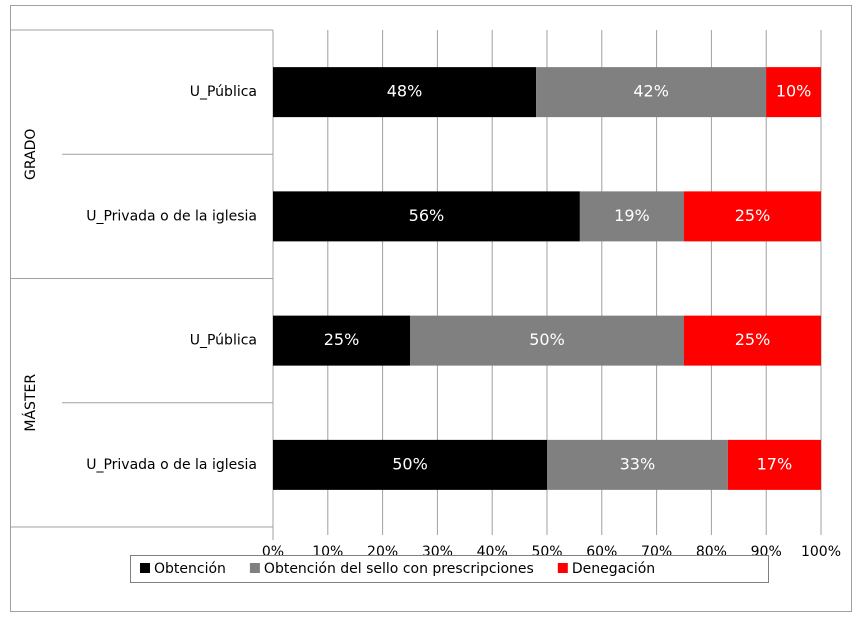  What do you see at coordinates (613, 569) in the screenshot?
I see `legend-label: Denegación` at bounding box center [613, 569].